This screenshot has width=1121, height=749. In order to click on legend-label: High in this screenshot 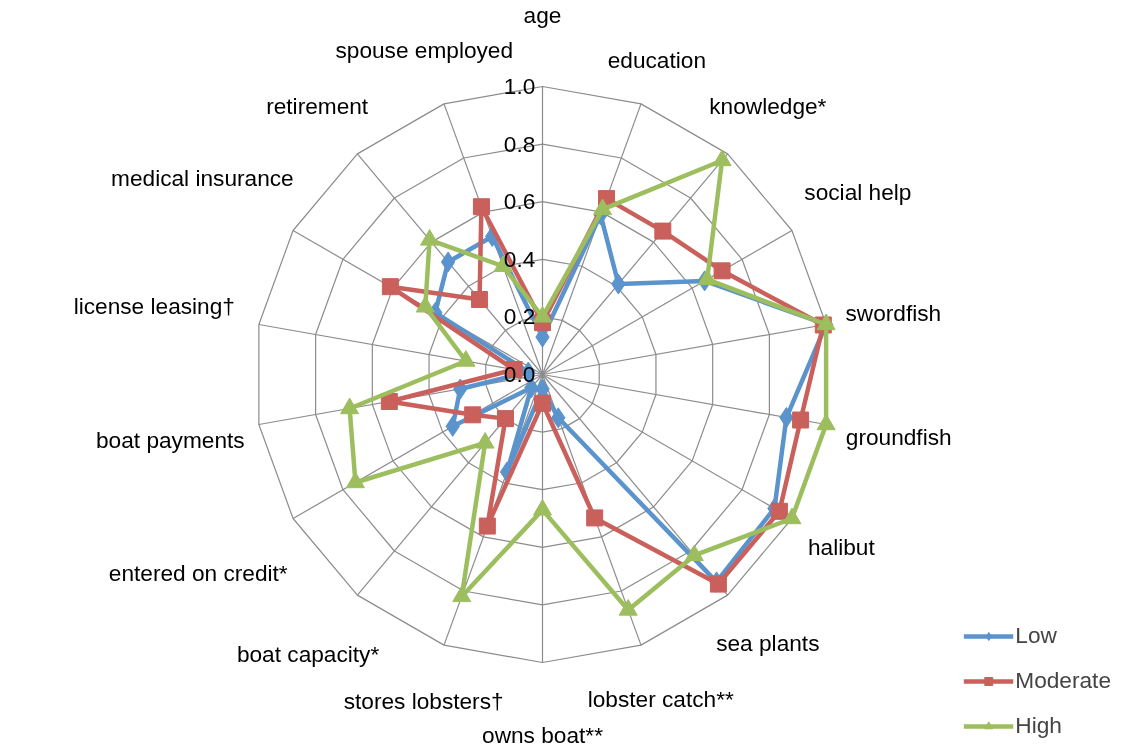, I will do `click(1038, 725)`.